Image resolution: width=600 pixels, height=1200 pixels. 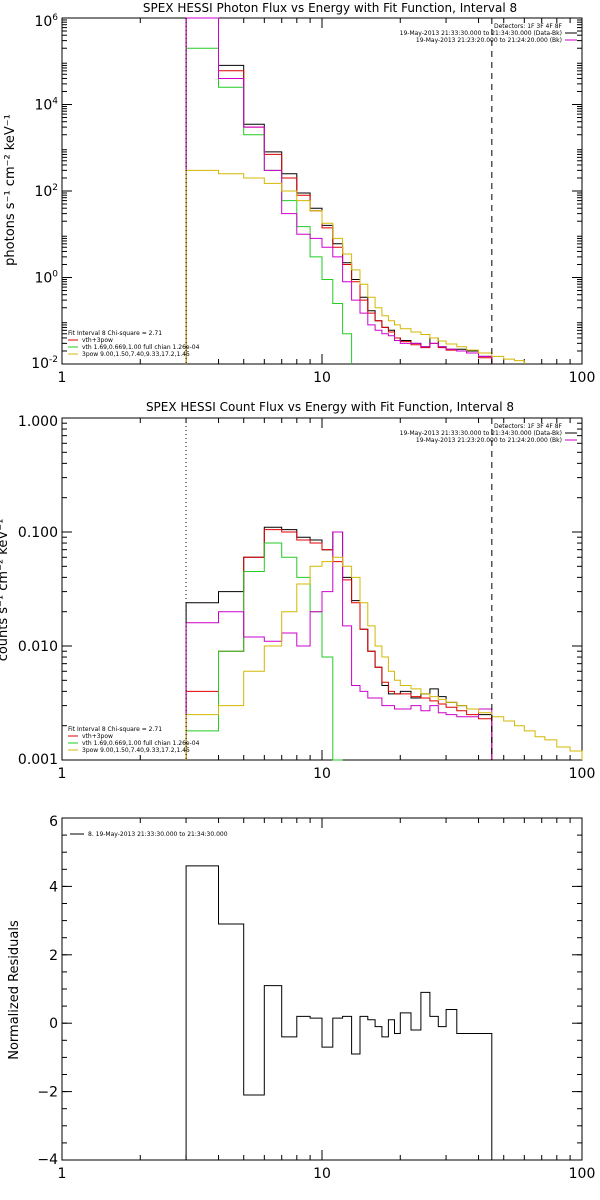 I want to click on y-tick-label: 4, so click(x=53, y=887).